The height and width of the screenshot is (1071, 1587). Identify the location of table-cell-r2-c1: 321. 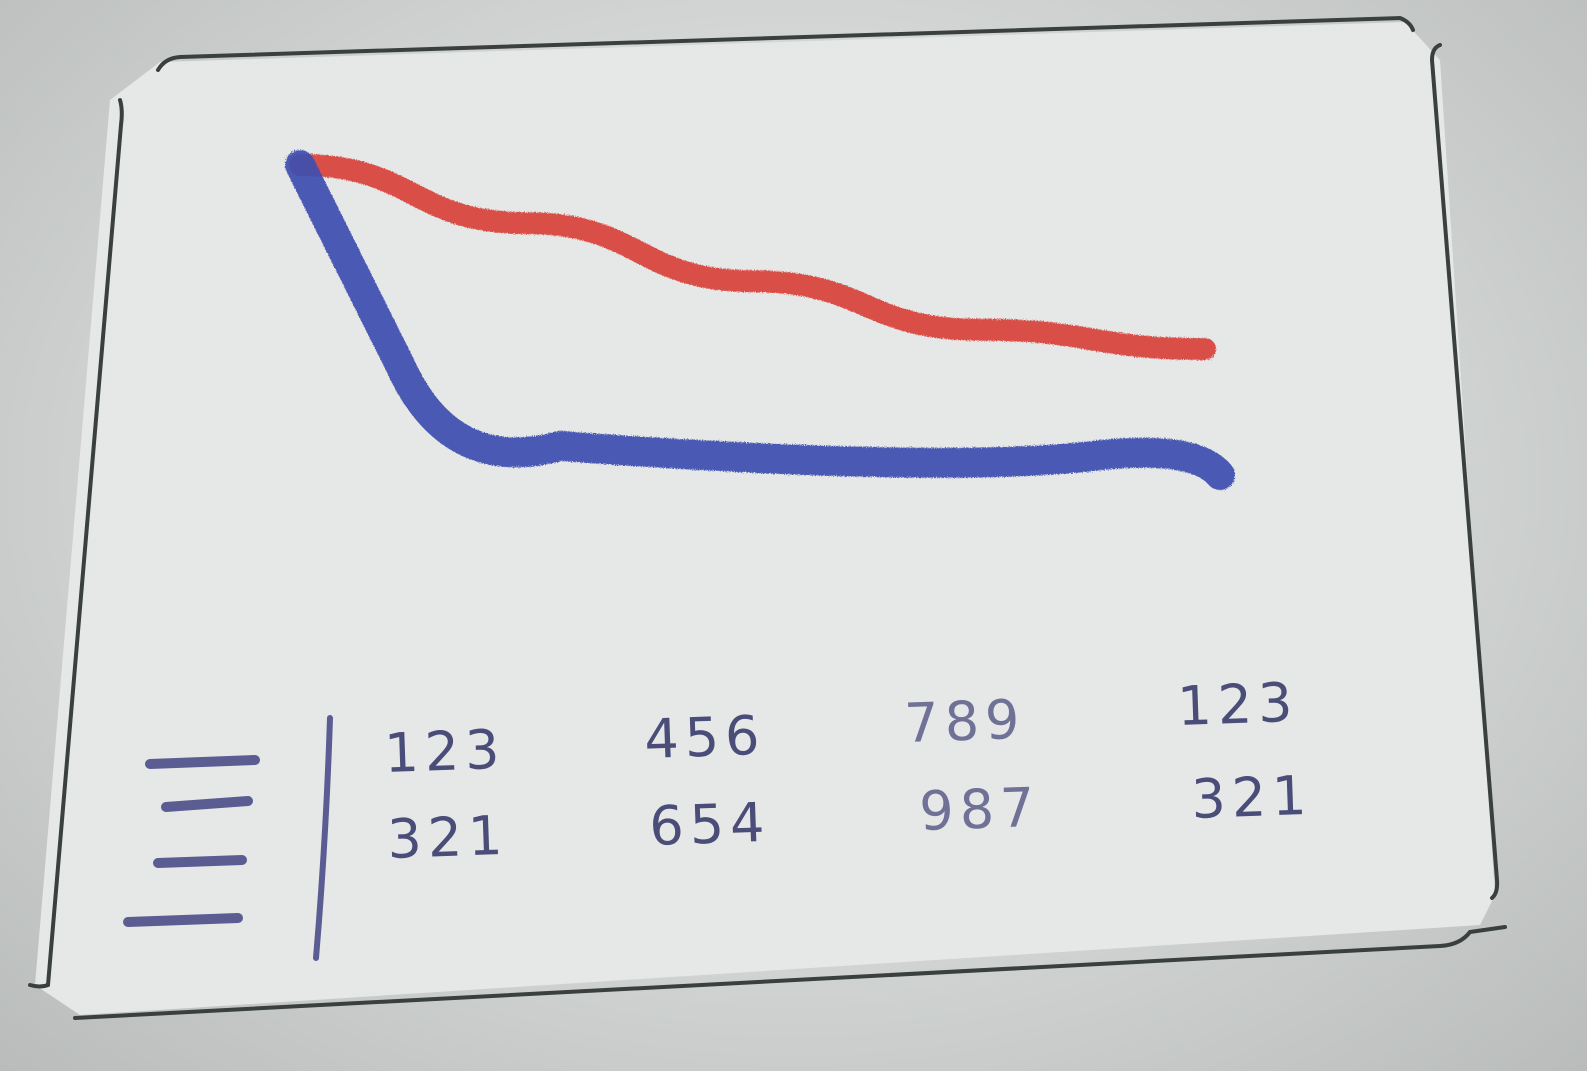
(447, 837).